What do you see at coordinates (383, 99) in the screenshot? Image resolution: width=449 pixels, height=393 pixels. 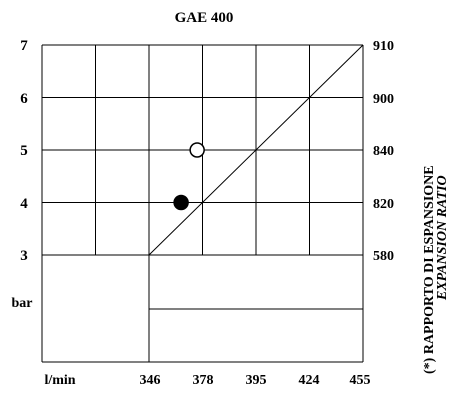 I see `y-right-tick-900: 900` at bounding box center [383, 99].